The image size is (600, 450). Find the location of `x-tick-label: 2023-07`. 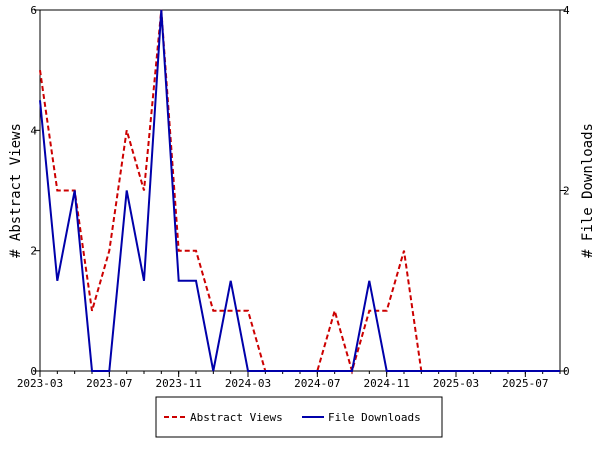

x-tick-label: 2023-07 is located at coordinates (109, 383).